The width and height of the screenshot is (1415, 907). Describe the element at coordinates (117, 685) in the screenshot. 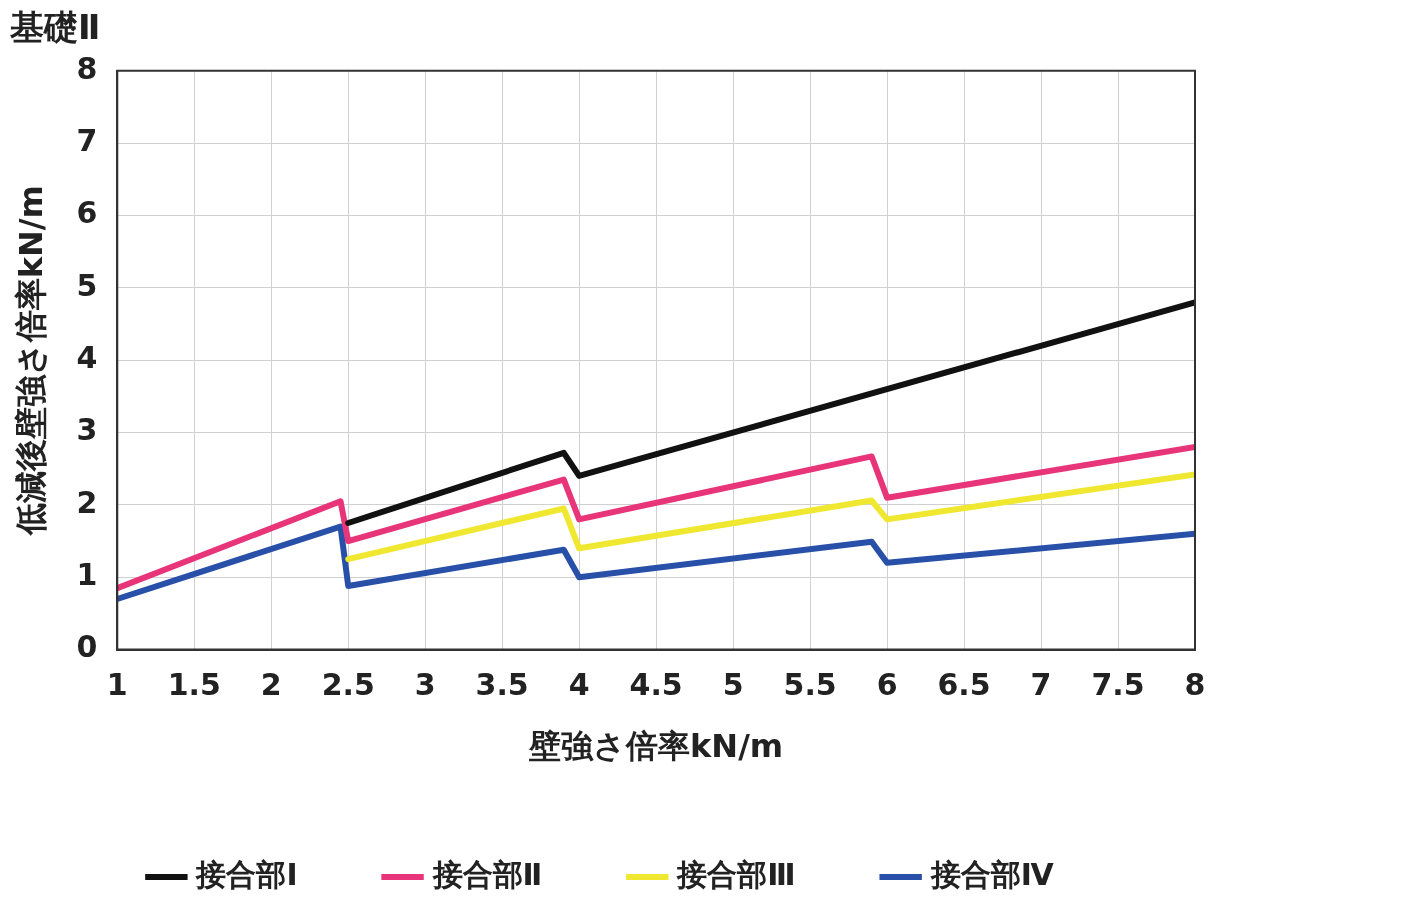

I see `x-tick-label: 1` at that location.